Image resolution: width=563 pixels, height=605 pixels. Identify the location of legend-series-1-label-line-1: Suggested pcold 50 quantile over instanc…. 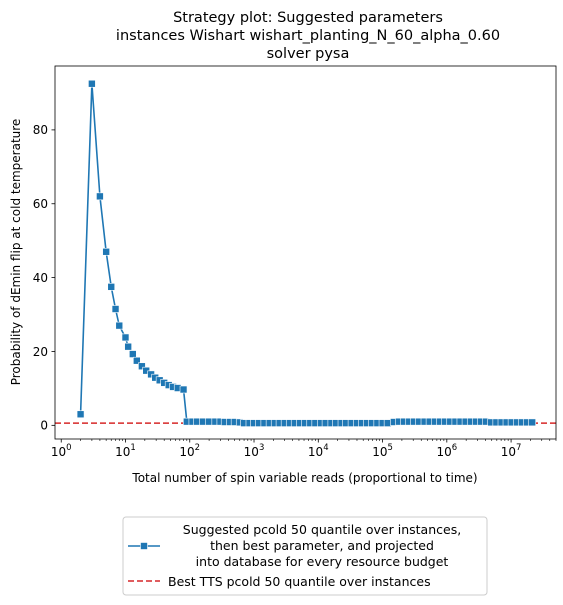
(322, 529).